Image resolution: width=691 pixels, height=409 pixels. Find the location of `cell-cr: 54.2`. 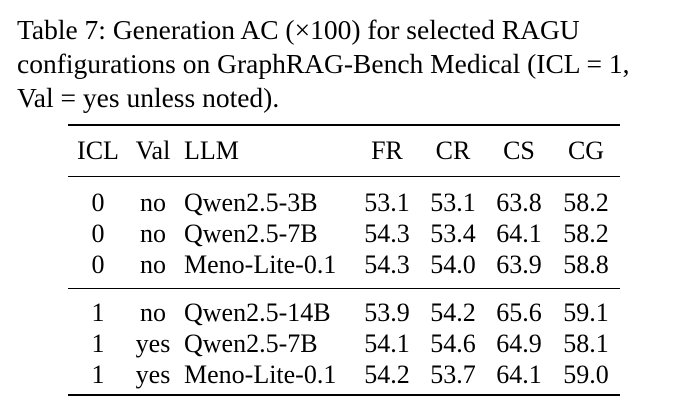

cell-cr: 54.2 is located at coordinates (453, 312).